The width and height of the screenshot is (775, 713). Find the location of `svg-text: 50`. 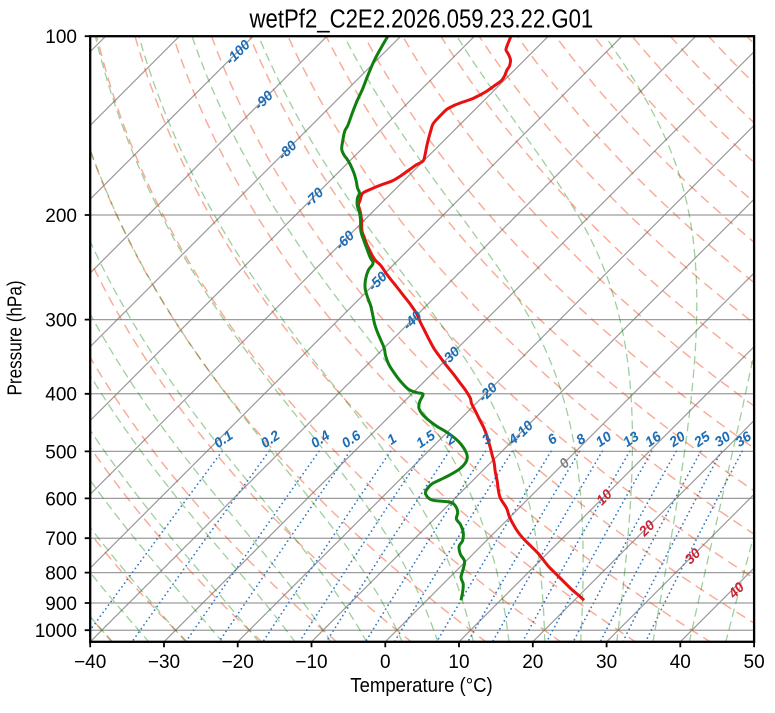

svg-text: 50 is located at coordinates (754, 662).